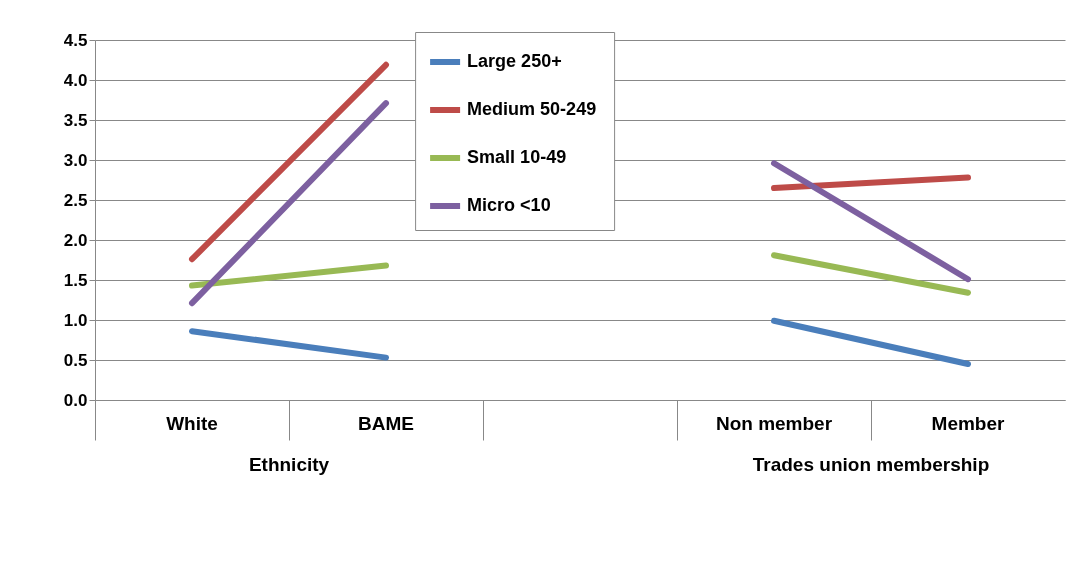  What do you see at coordinates (871, 464) in the screenshot?
I see `text: Trades union membership` at bounding box center [871, 464].